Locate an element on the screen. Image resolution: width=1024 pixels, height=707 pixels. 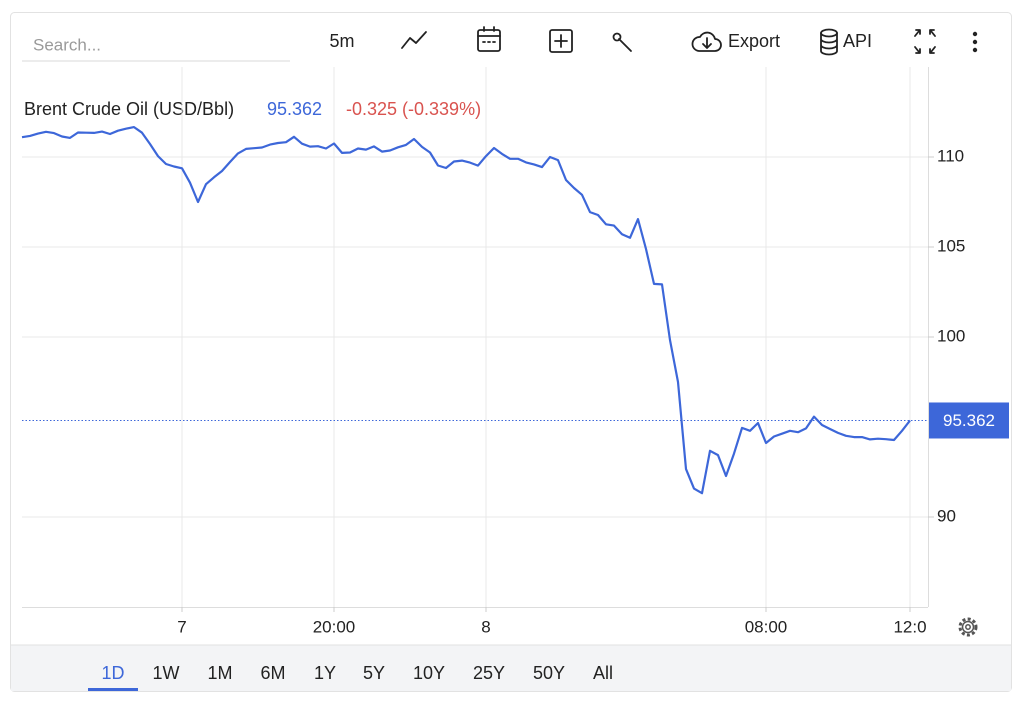
x-tick-label: 08:00 is located at coordinates (766, 626).